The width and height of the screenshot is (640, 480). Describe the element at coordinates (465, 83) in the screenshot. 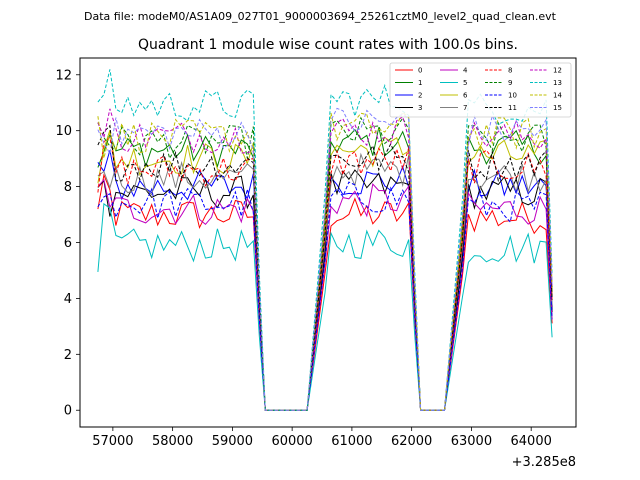

I see `legend-label-module-5: 5` at that location.